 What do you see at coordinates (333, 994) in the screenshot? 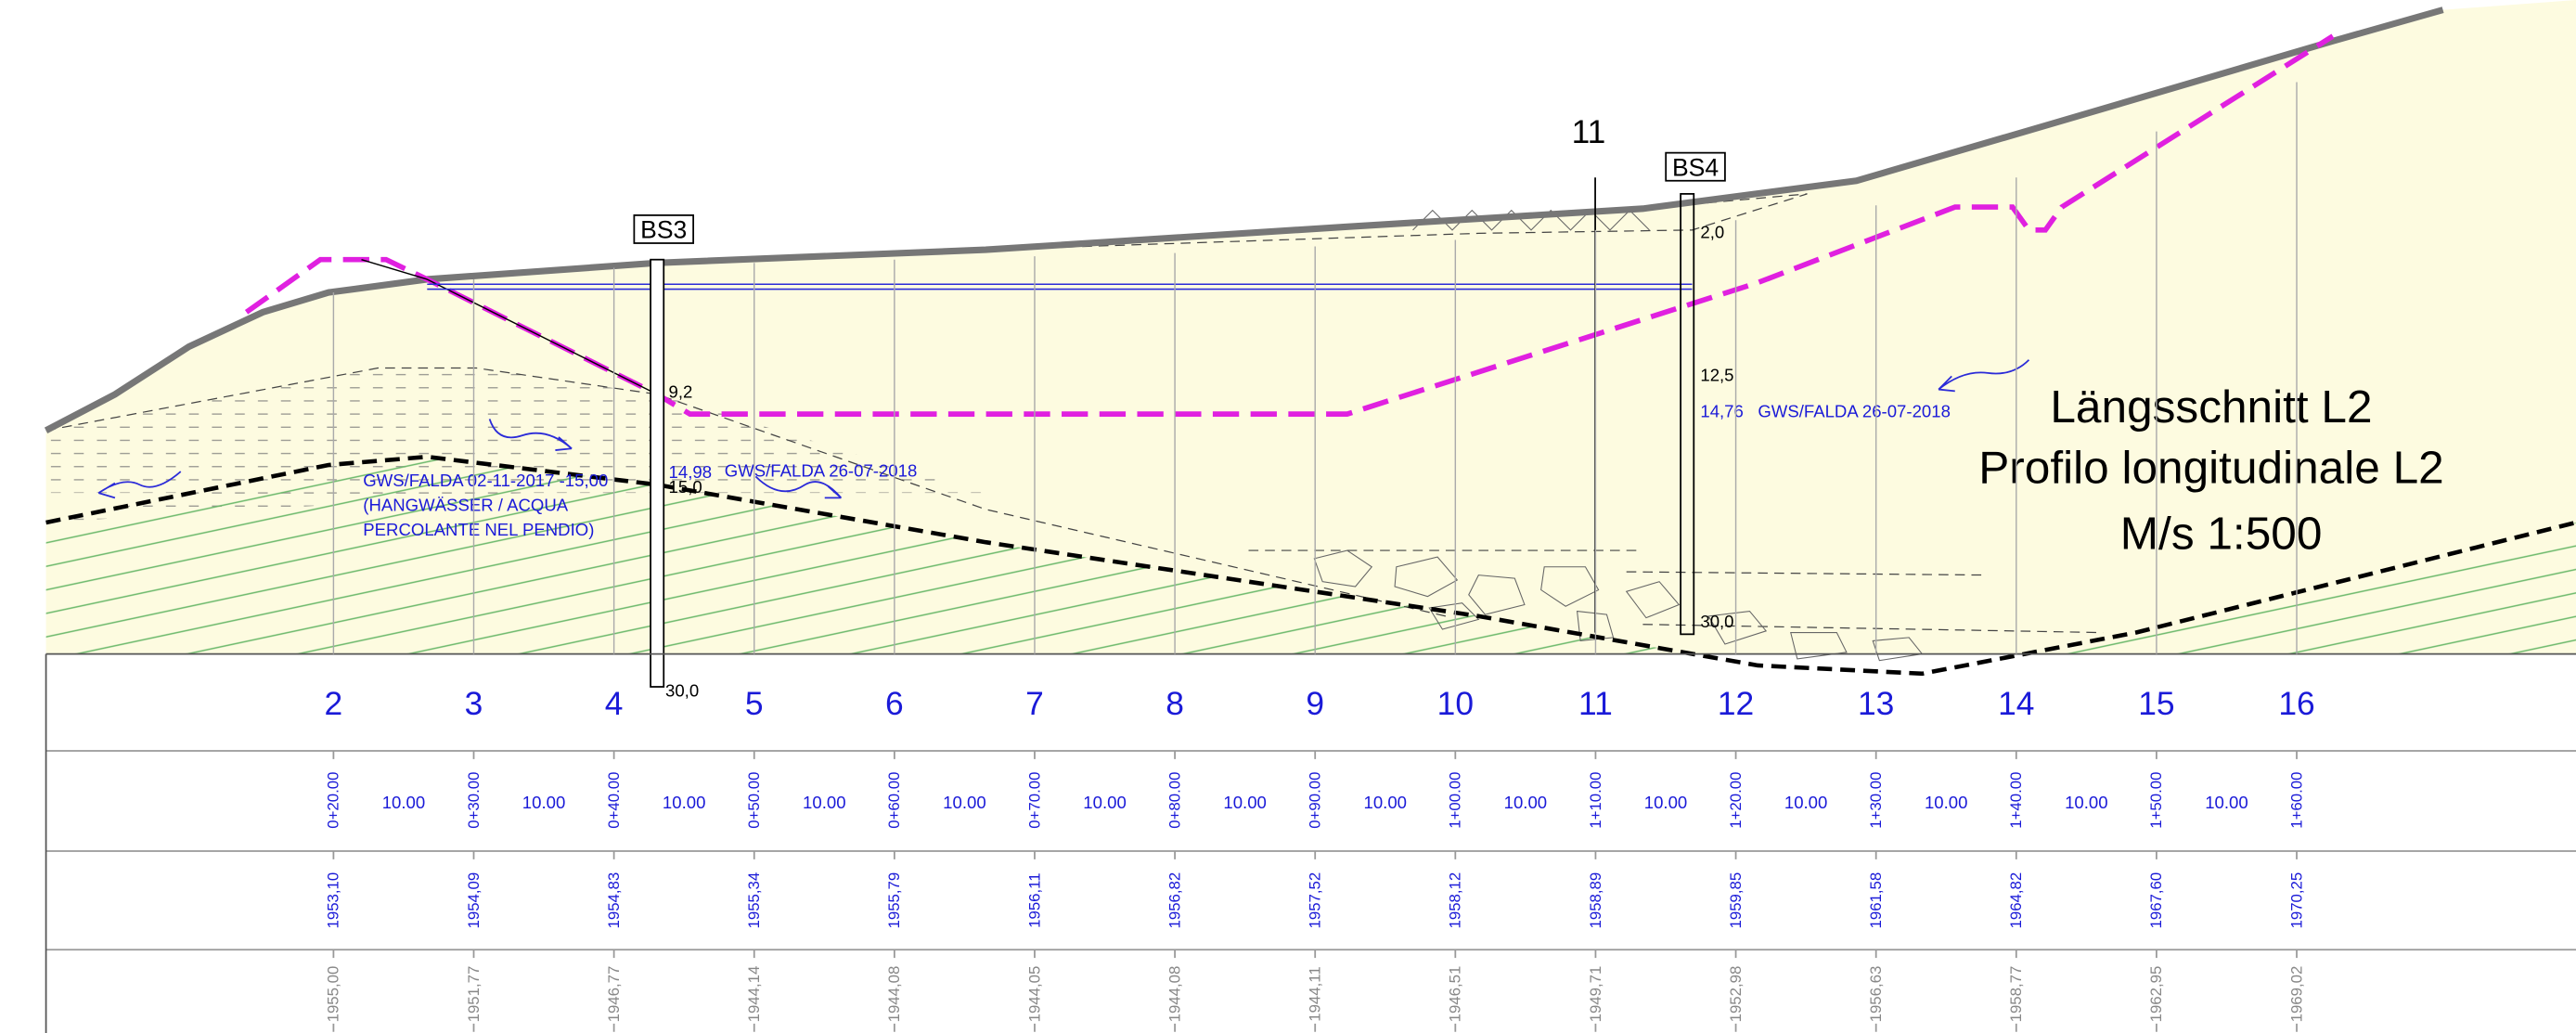
I see `ground-elevation: 1955,00` at bounding box center [333, 994].